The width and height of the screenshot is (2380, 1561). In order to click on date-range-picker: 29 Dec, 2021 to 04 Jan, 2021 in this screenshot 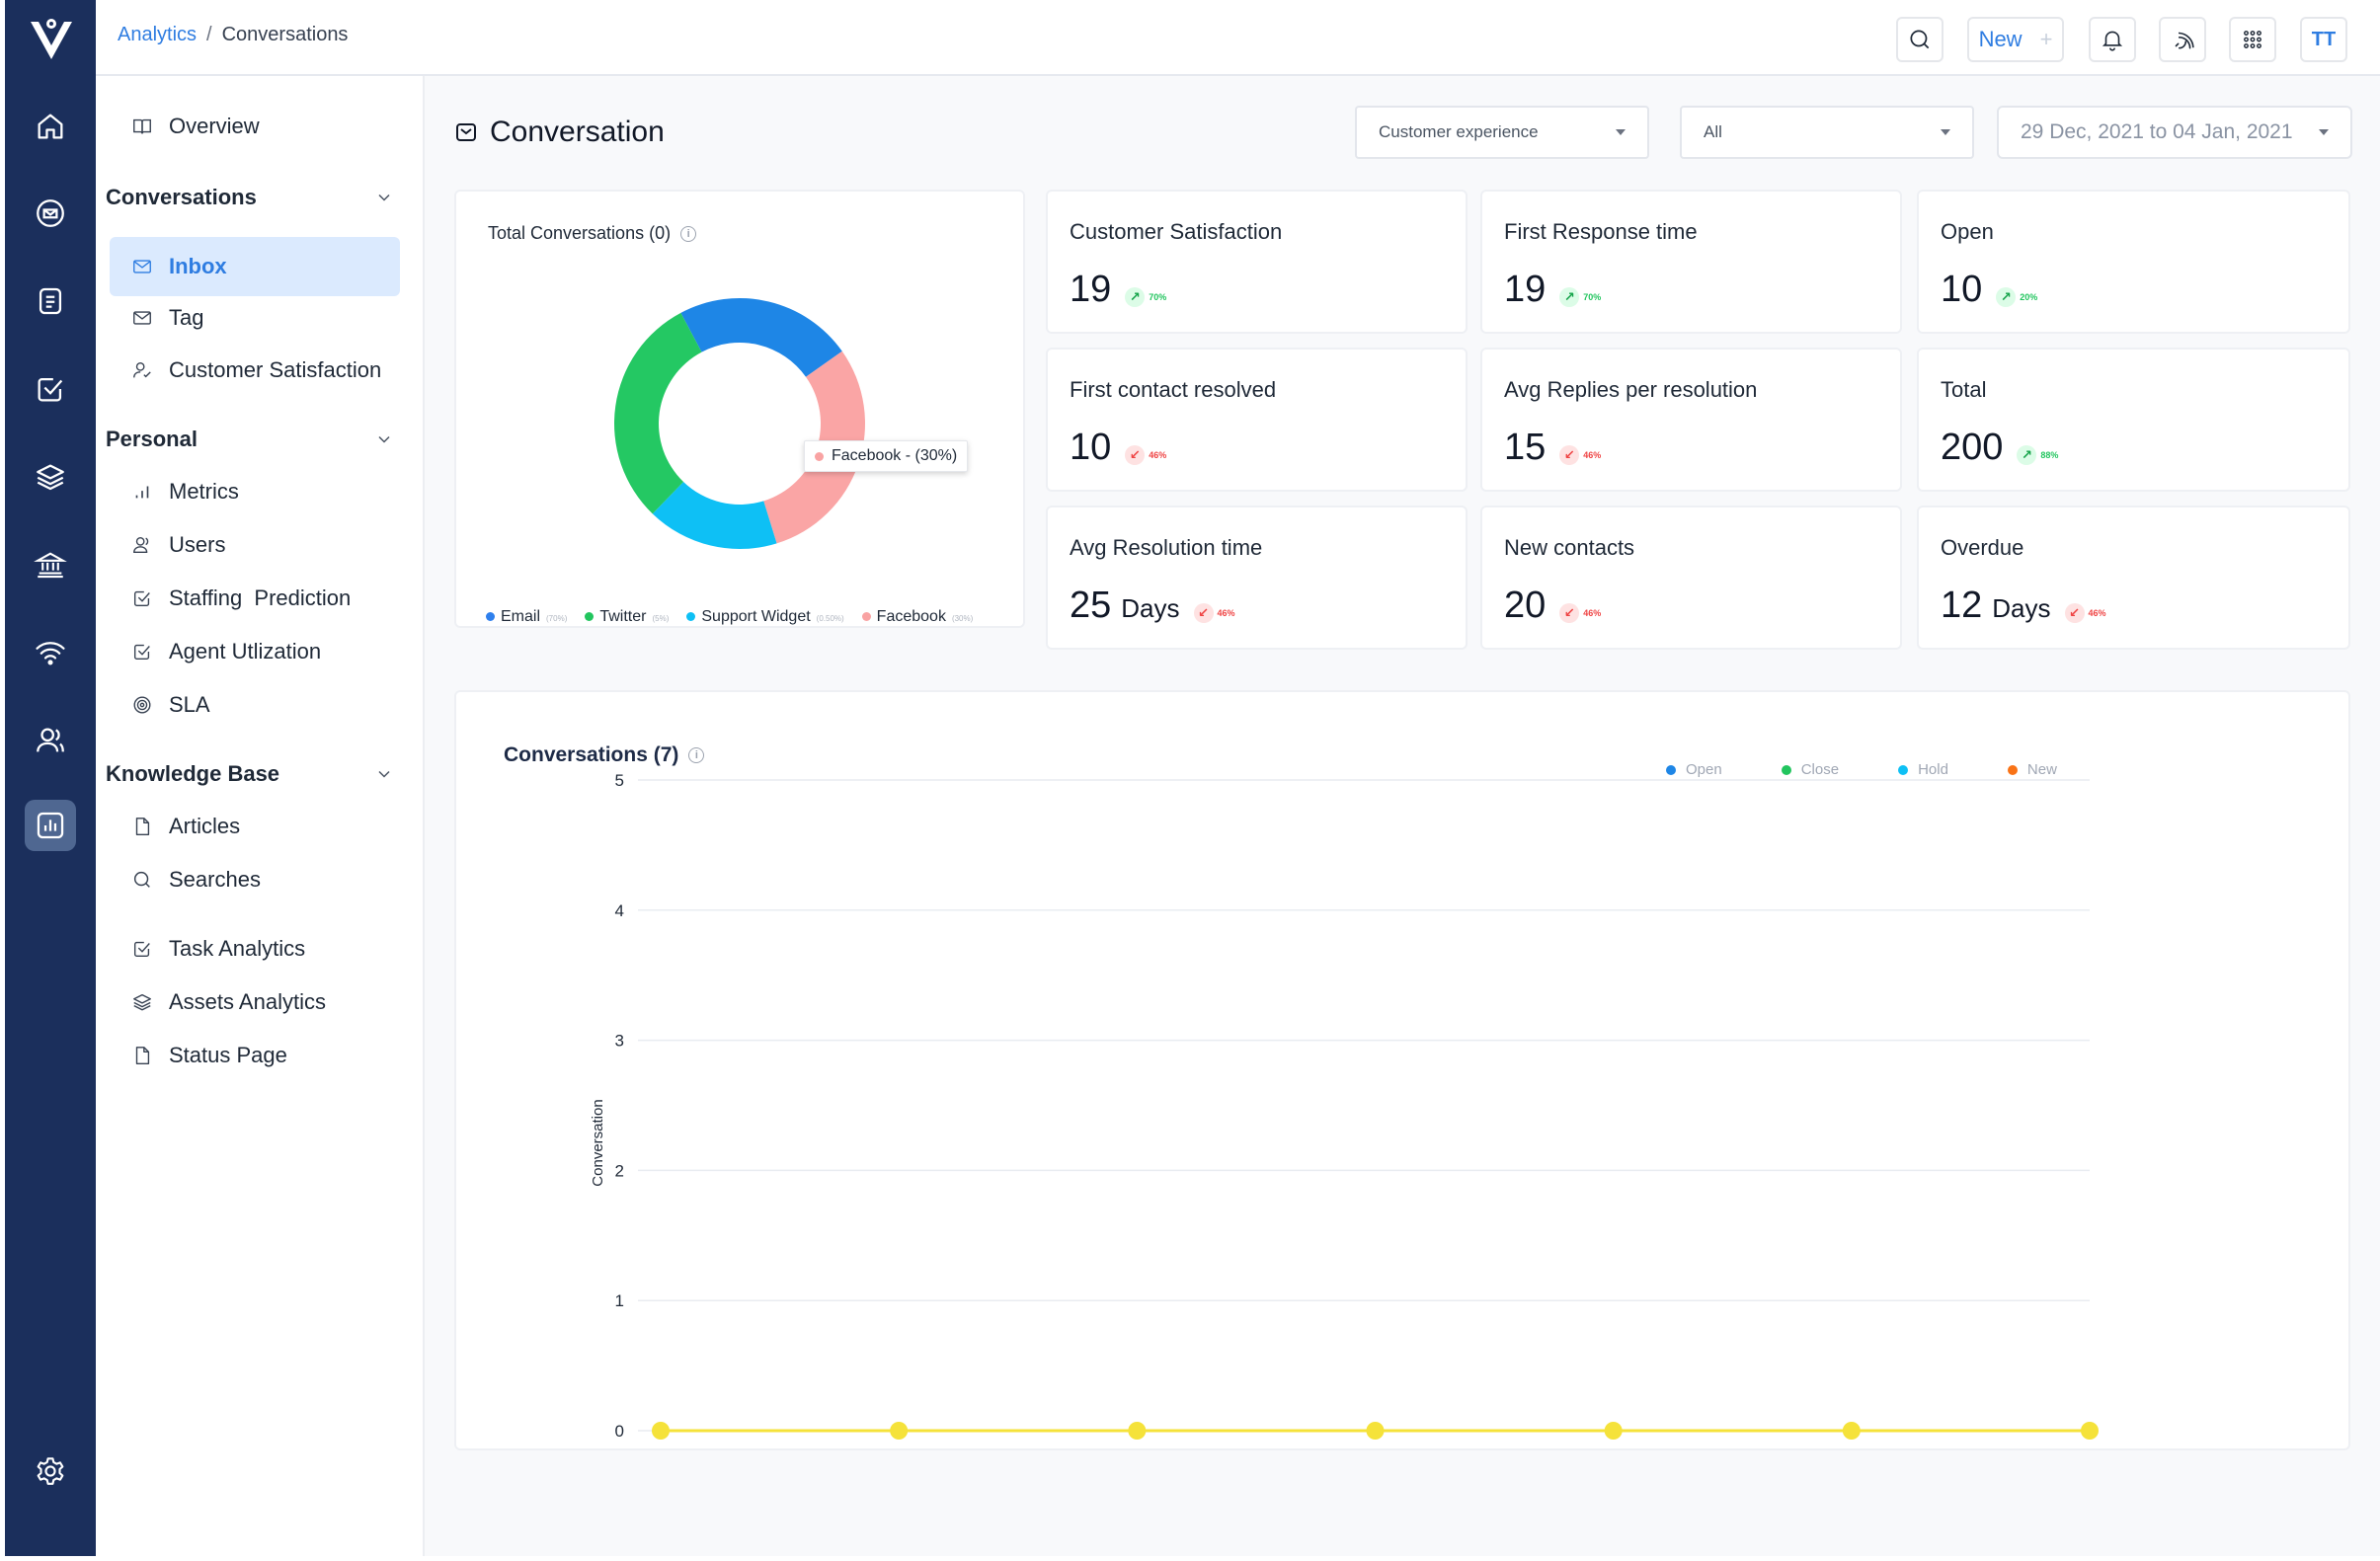, I will do `click(2174, 132)`.